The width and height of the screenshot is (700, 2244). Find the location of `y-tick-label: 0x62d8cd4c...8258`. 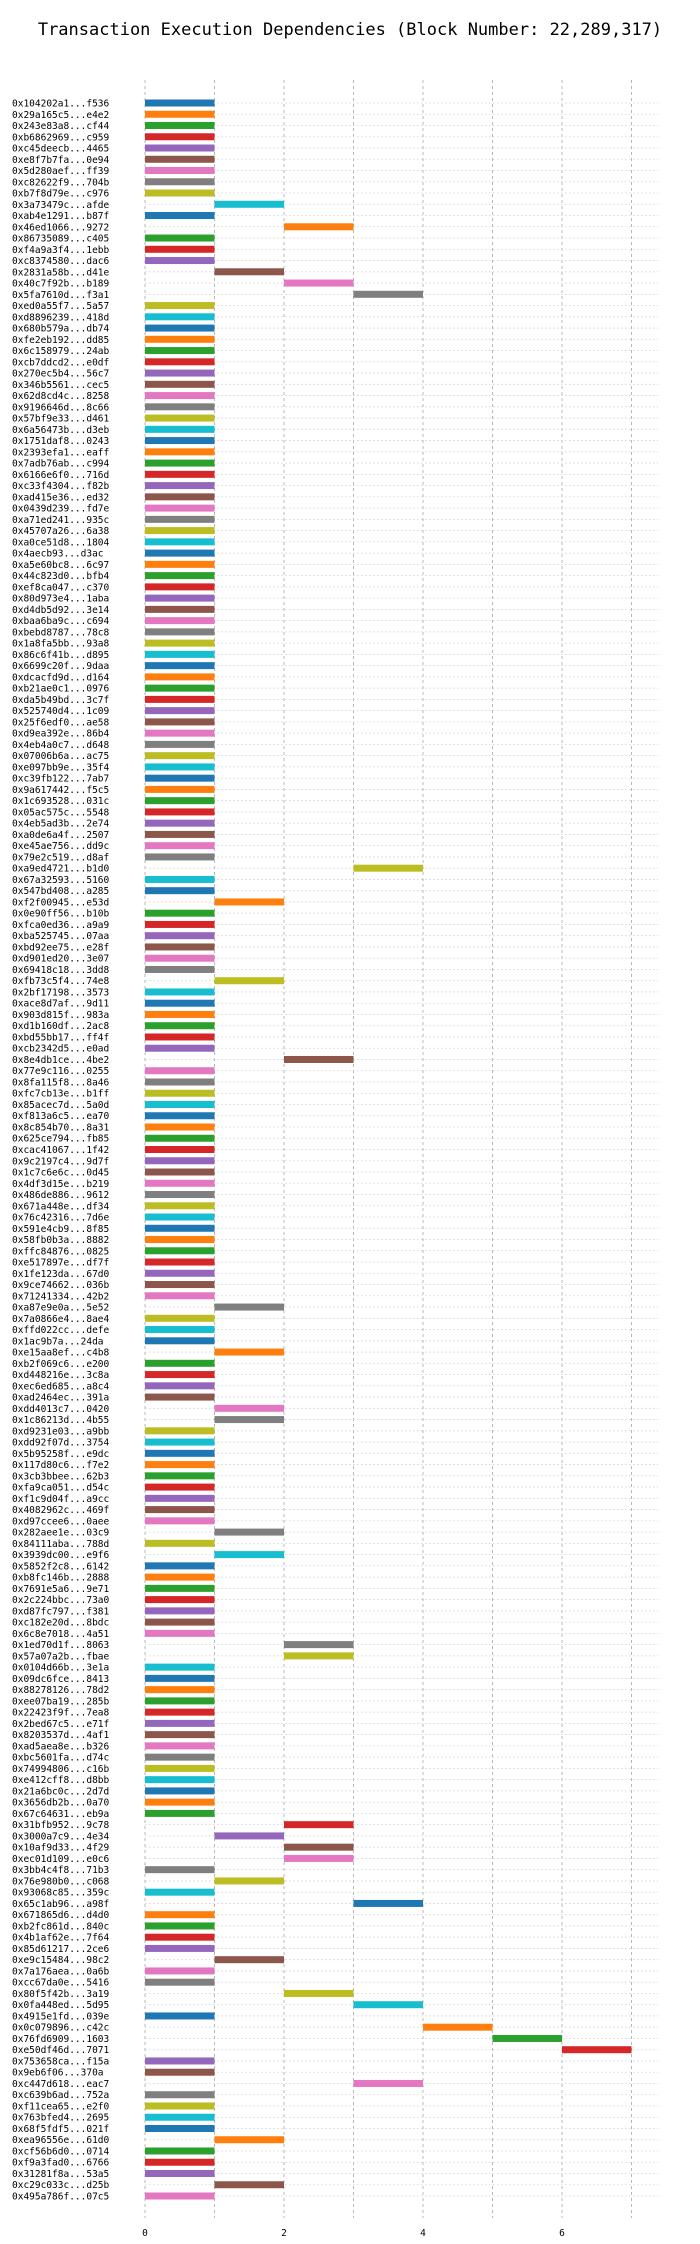

y-tick-label: 0x62d8cd4c...8258 is located at coordinates (61, 396).